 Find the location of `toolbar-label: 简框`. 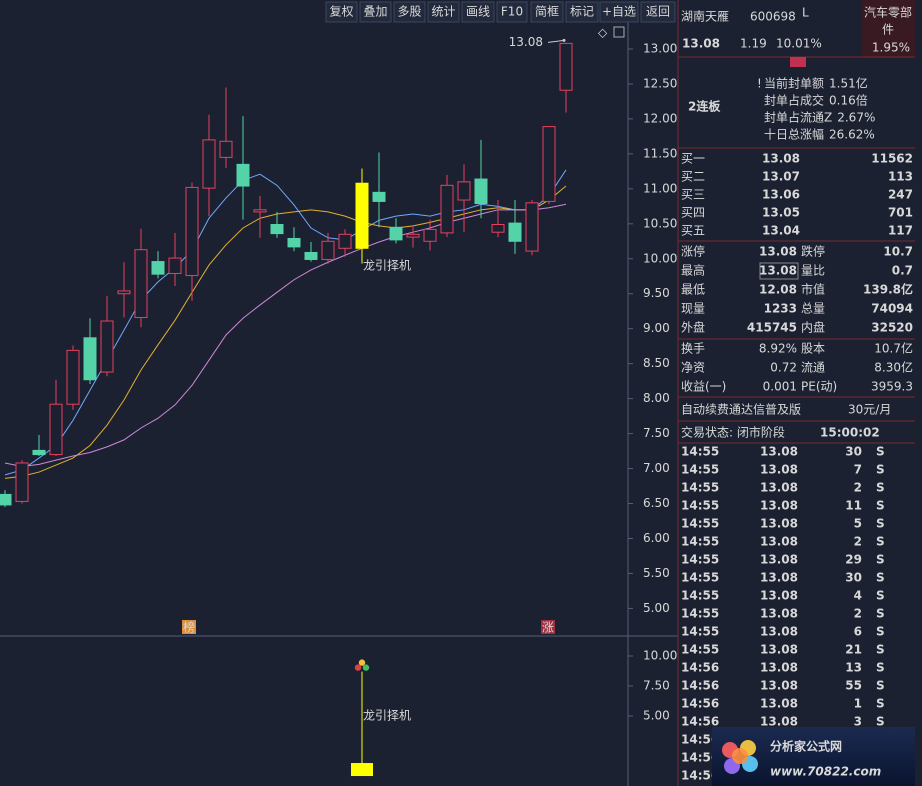

toolbar-label: 简框 is located at coordinates (547, 12).